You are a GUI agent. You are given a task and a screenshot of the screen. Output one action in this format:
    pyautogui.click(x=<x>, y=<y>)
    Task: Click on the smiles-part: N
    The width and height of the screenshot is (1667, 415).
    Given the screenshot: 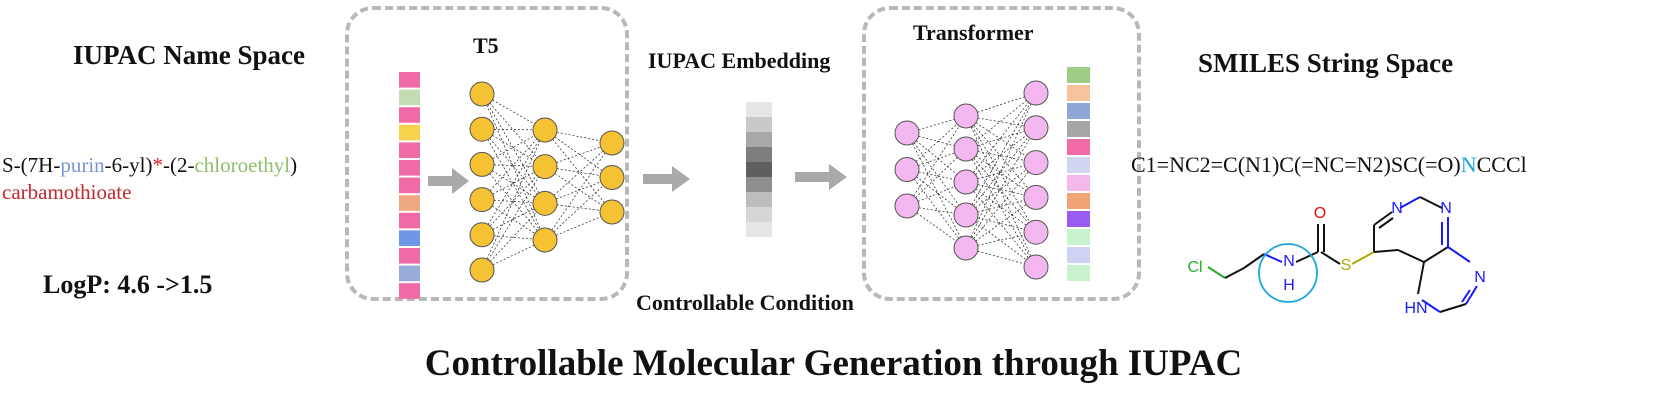 What is the action you would take?
    pyautogui.click(x=1468, y=164)
    